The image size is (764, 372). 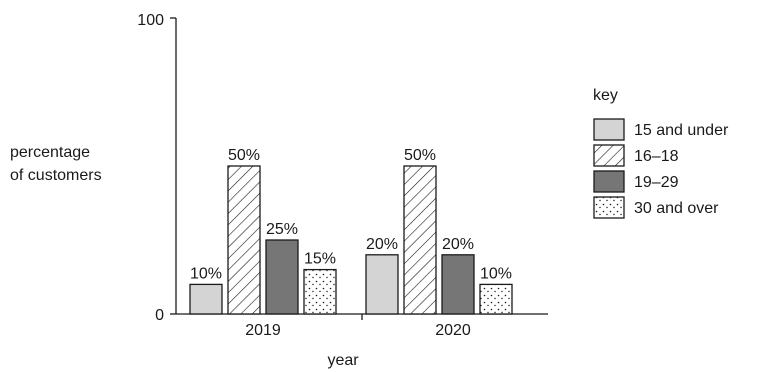 I want to click on x-axis-label: year, so click(x=343, y=360).